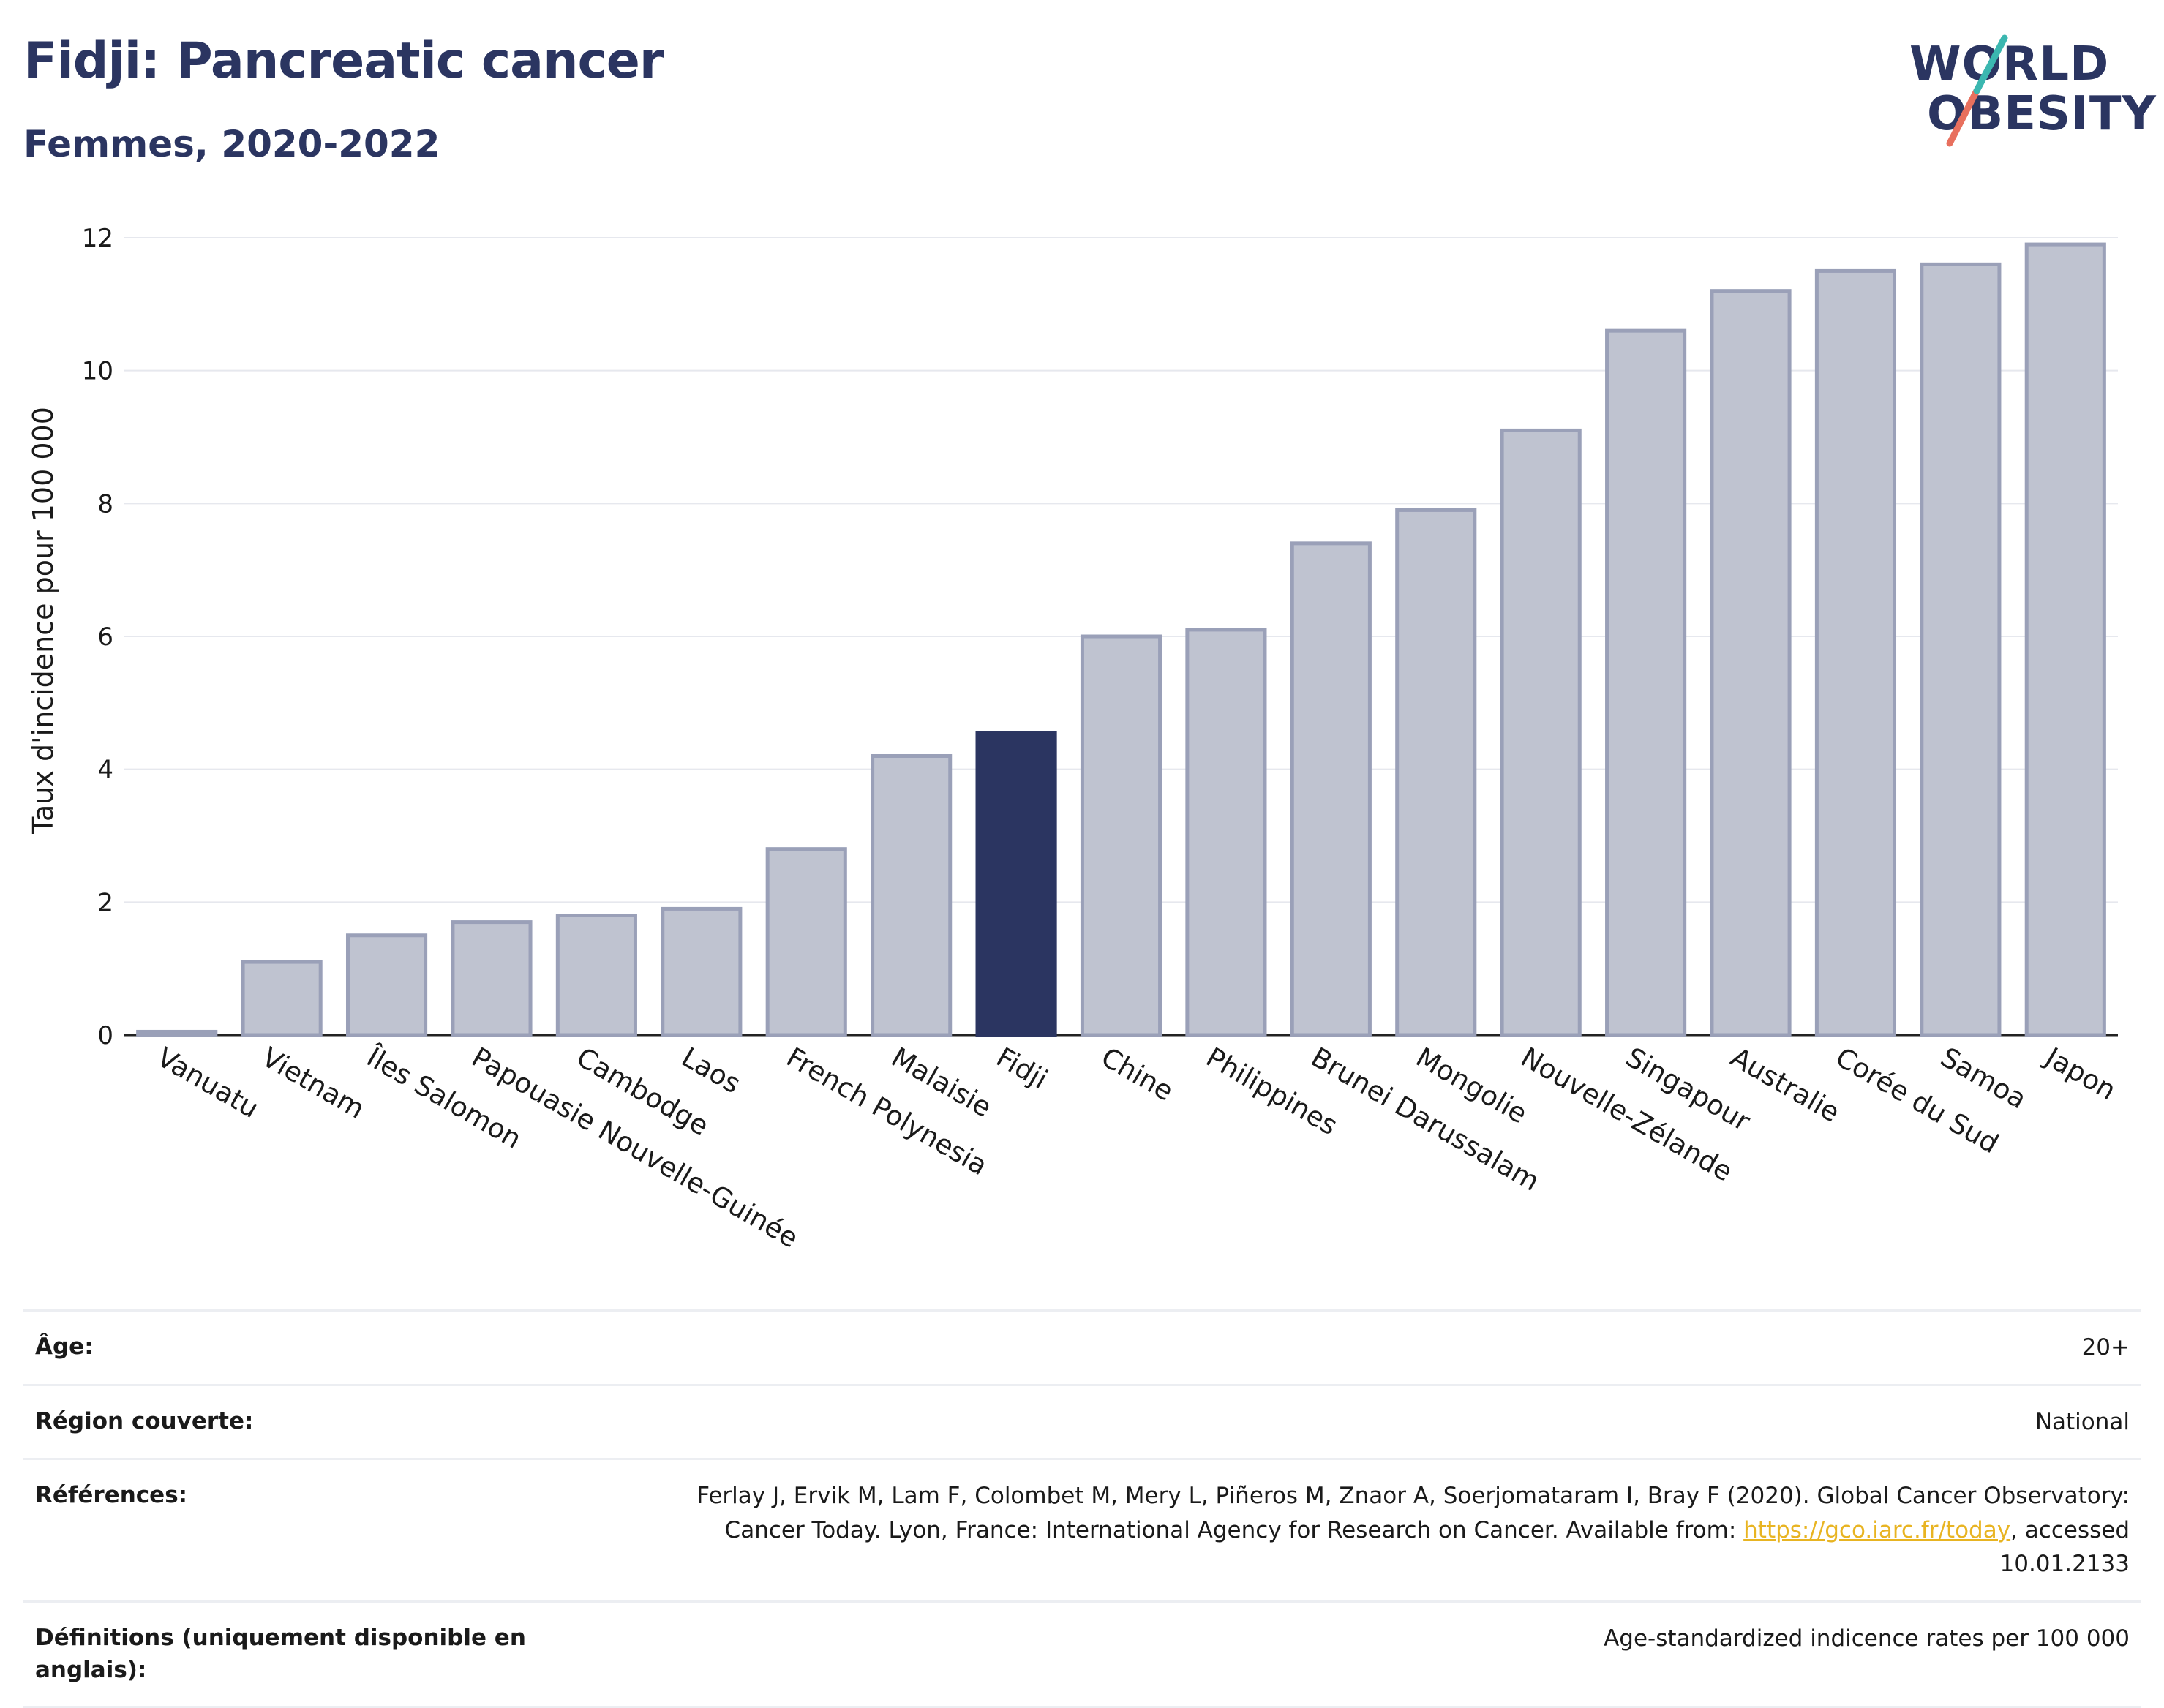 Image resolution: width=2164 pixels, height=1708 pixels. What do you see at coordinates (596, 976) in the screenshot?
I see `bar-cambodge` at bounding box center [596, 976].